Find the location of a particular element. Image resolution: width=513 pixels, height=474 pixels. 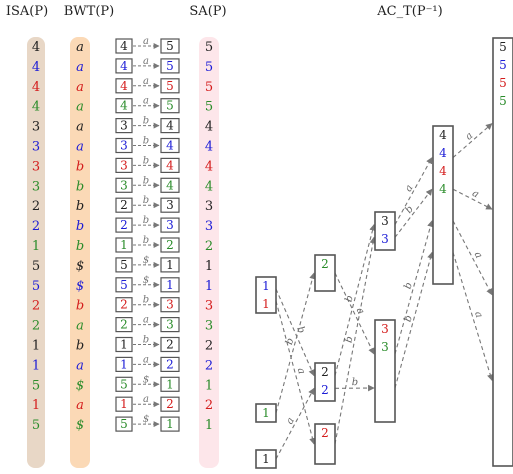

isa-value: 3 is located at coordinates (36, 186).